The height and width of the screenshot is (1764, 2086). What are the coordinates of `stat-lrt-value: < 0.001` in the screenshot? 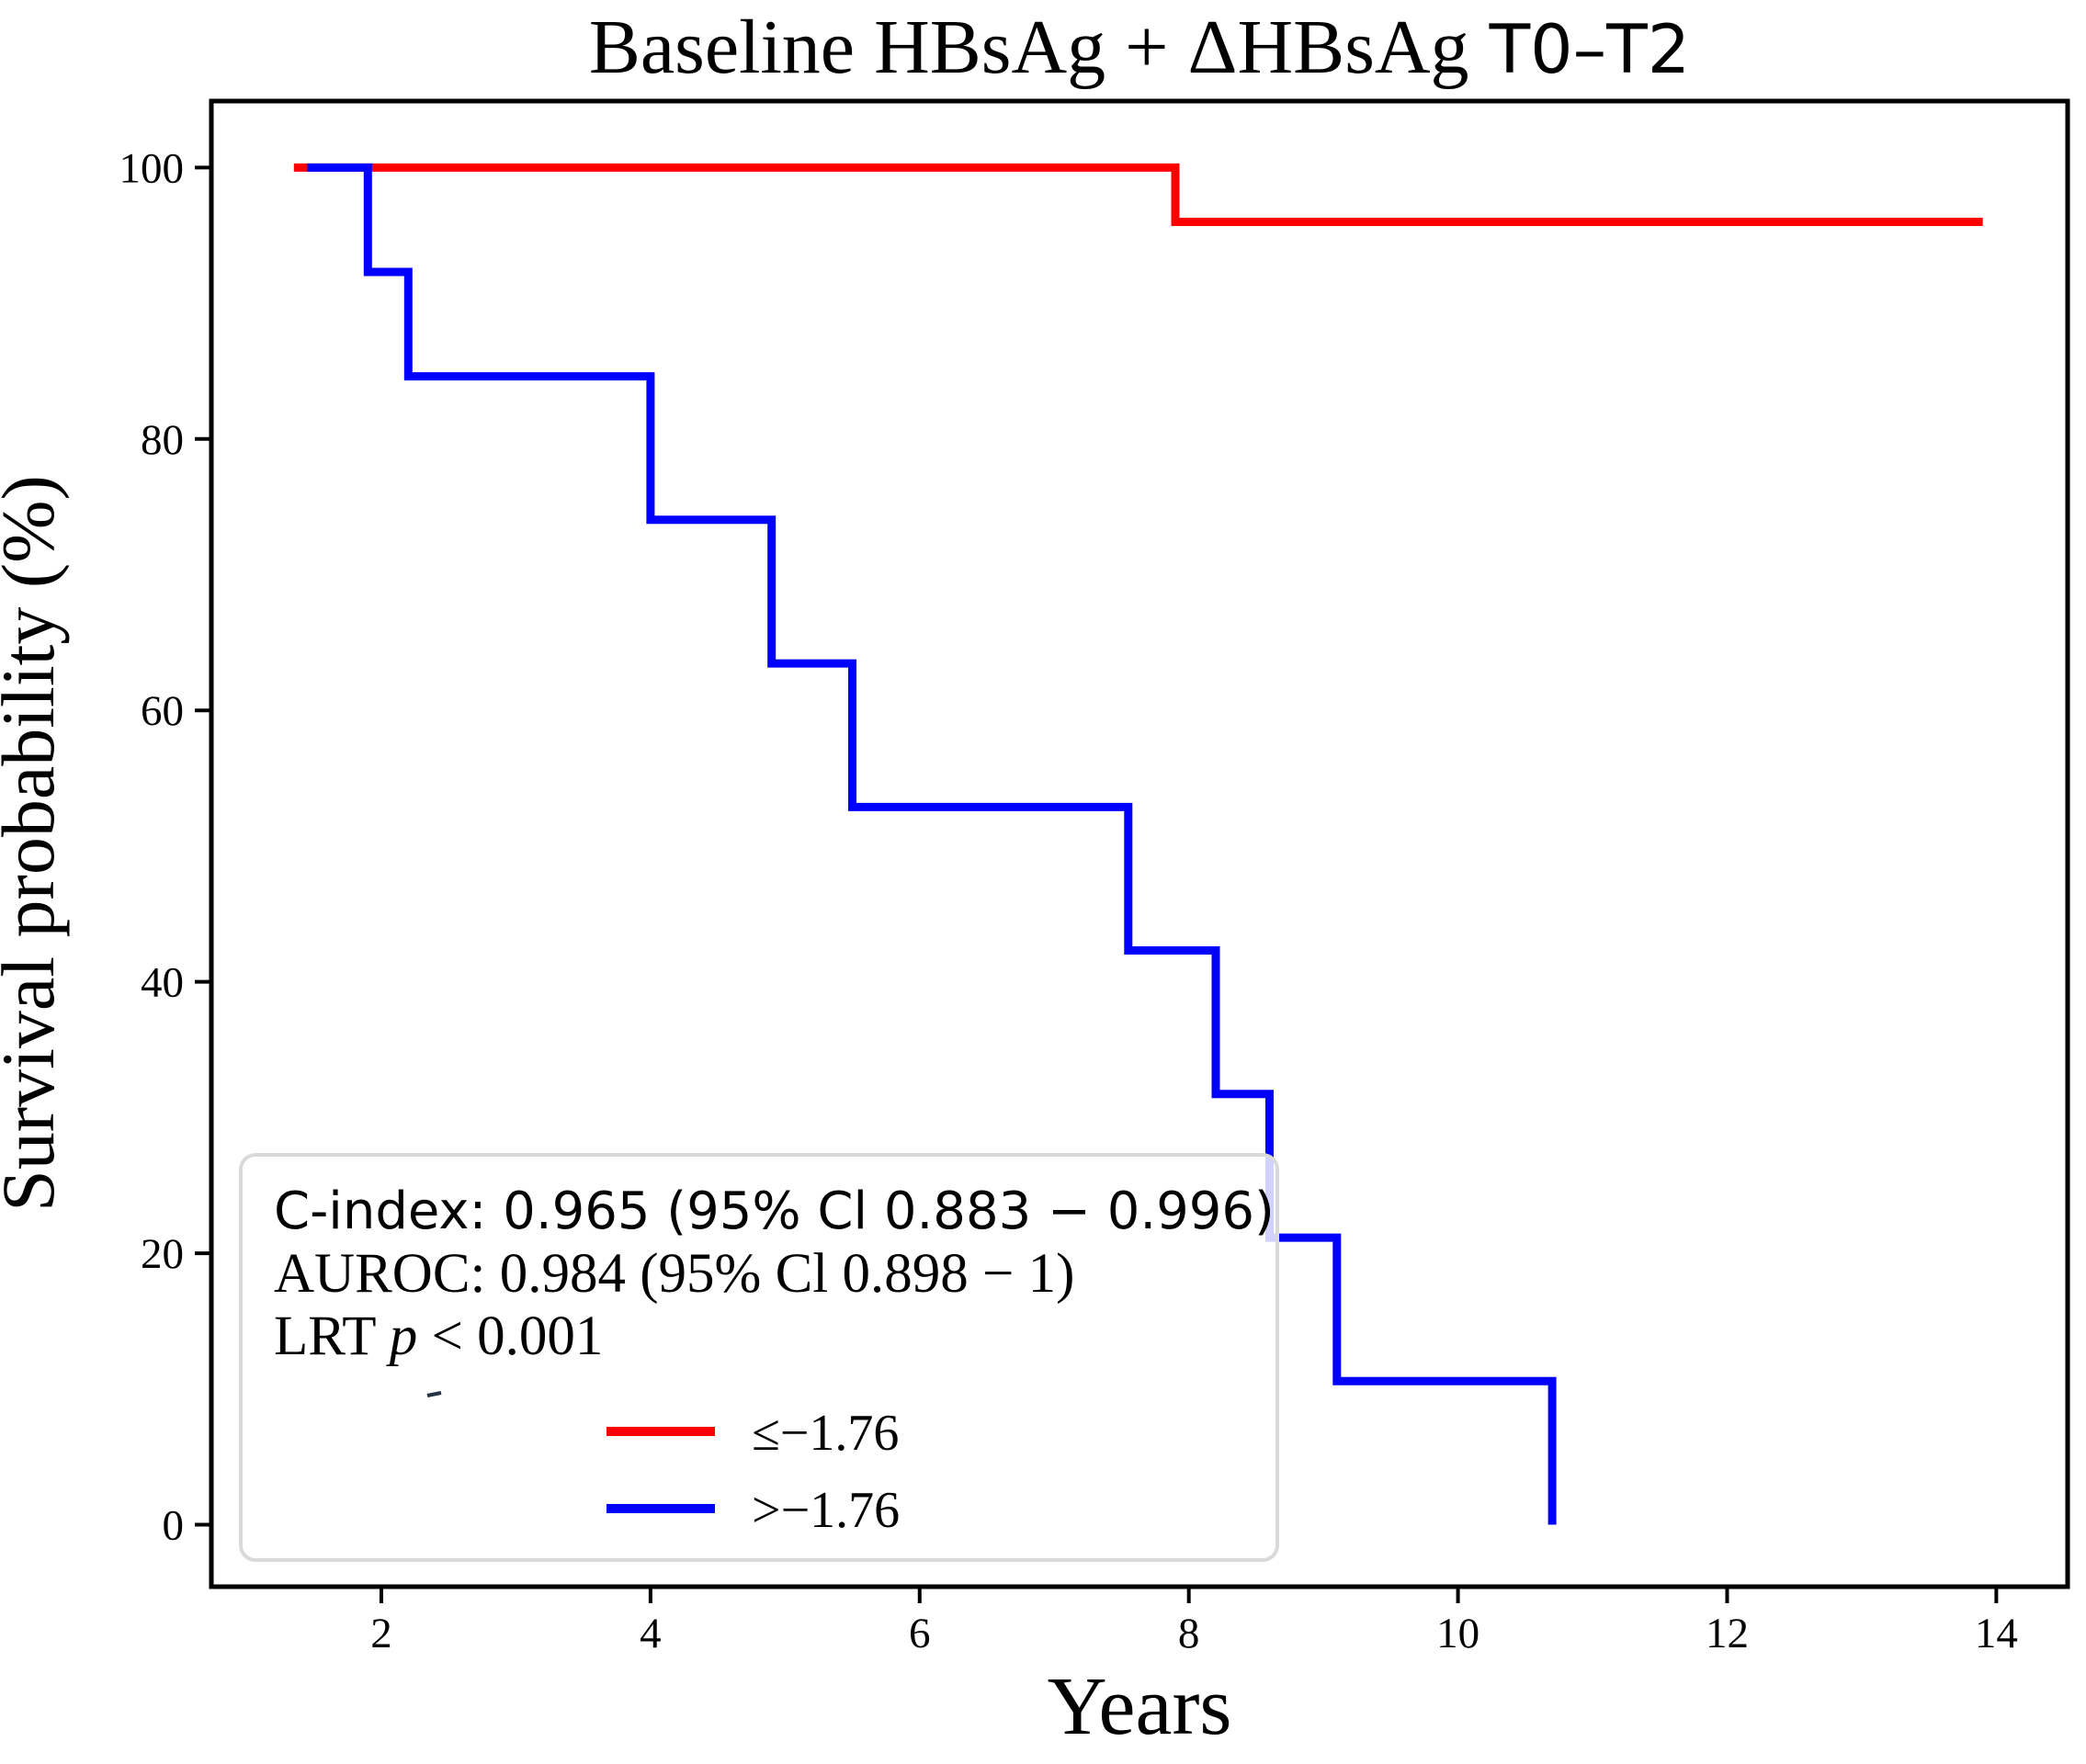 It's located at (510, 1336).